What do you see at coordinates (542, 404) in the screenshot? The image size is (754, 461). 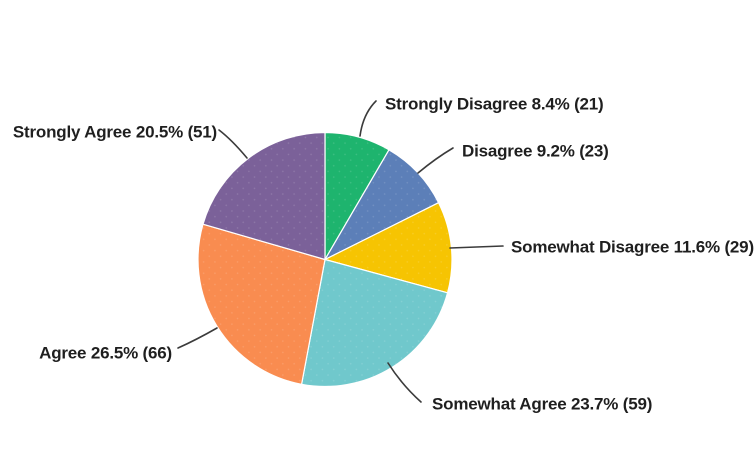 I see `slice-label-somewhat-agree: Somewhat Agree 23.7% (59)` at bounding box center [542, 404].